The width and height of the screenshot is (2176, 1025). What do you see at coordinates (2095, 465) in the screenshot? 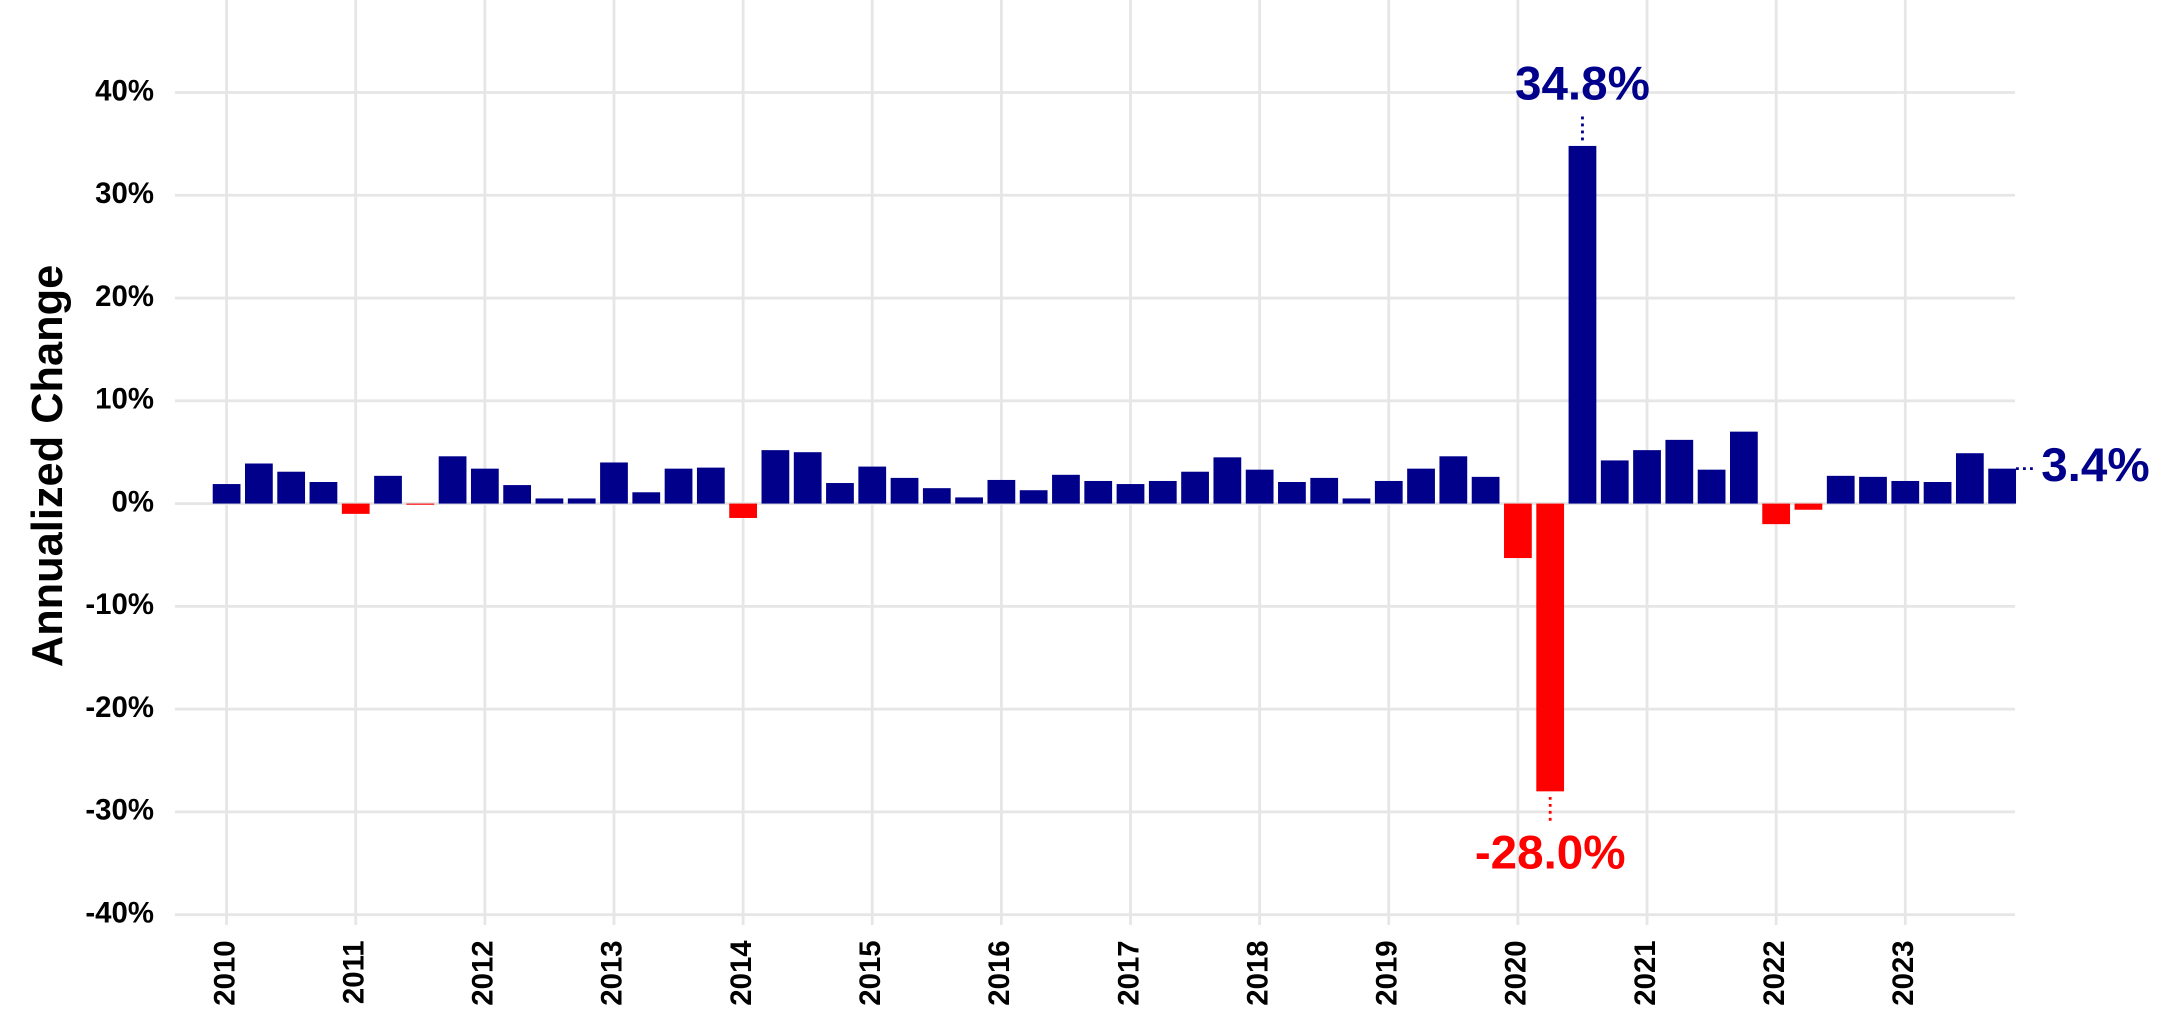
I see `value-label: 3.4%` at bounding box center [2095, 465].